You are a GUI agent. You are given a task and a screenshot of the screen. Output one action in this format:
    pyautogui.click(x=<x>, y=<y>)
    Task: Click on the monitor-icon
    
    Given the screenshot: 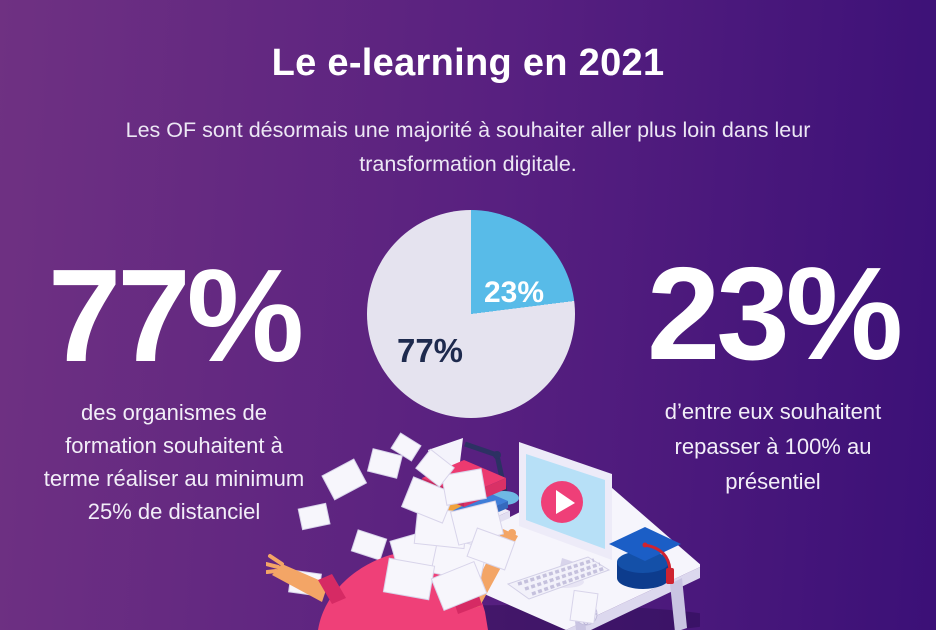 What is the action you would take?
    pyautogui.click(x=565, y=515)
    